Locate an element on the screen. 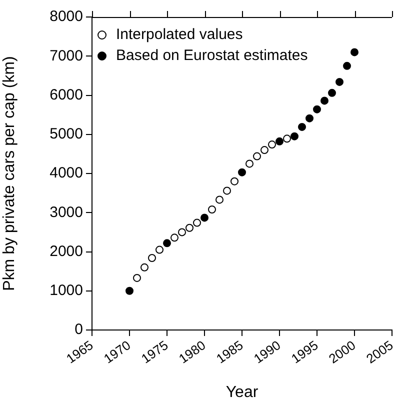  y-axis-title: Pkm by private cars per cap (km) is located at coordinates (9, 173).